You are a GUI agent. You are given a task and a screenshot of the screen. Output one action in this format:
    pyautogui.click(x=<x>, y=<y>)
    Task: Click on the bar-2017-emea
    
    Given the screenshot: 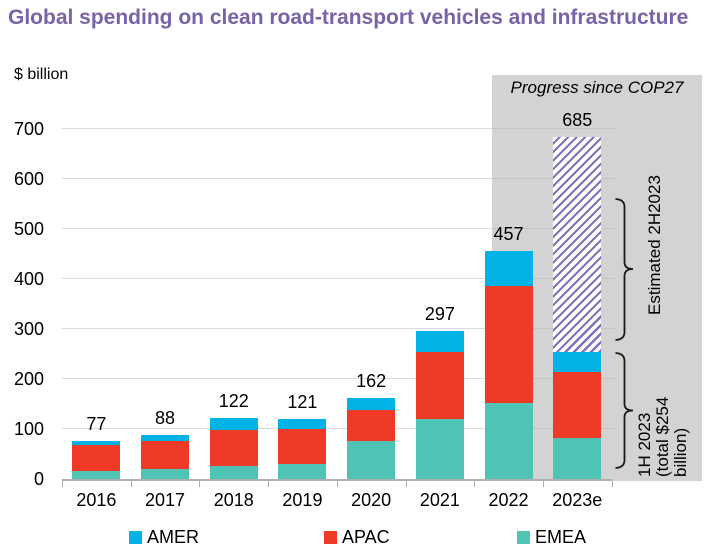 What is the action you would take?
    pyautogui.click(x=165, y=473)
    